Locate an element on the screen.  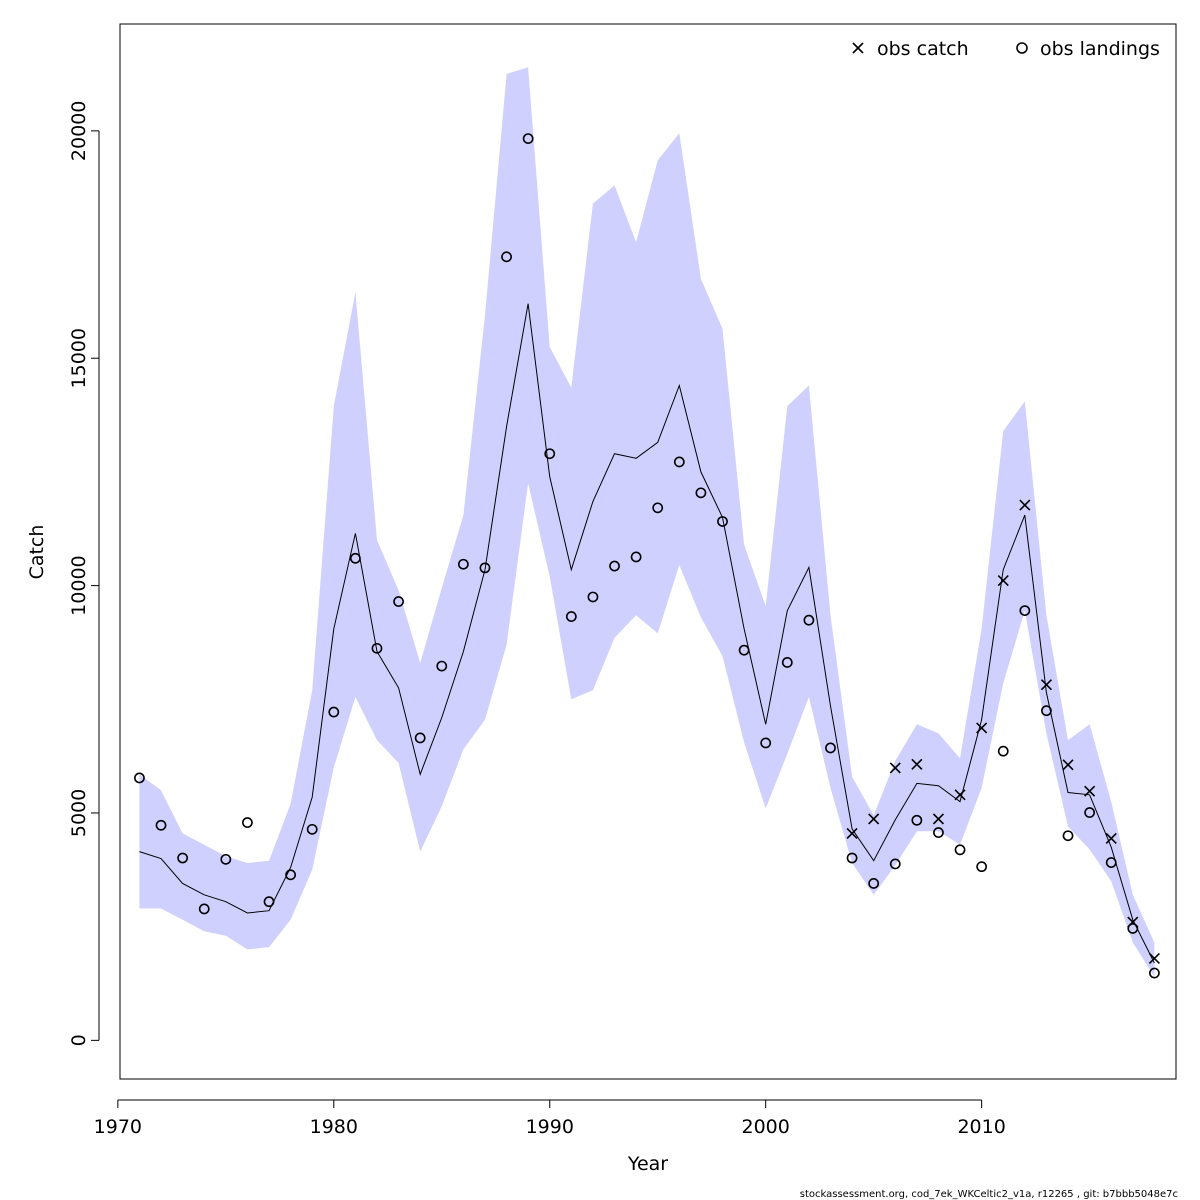
x-axis-title: Year is located at coordinates (647, 1164).